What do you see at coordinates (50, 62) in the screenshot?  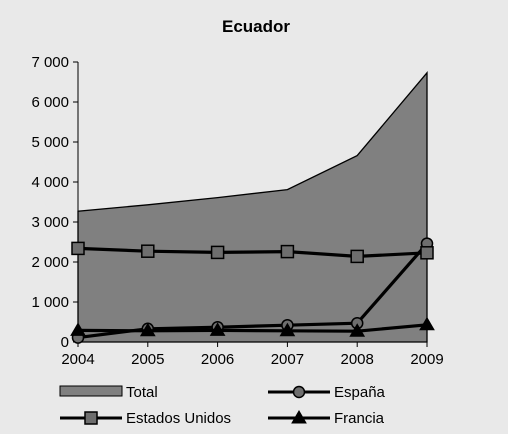 I see `y-tick-label: 7 000` at bounding box center [50, 62].